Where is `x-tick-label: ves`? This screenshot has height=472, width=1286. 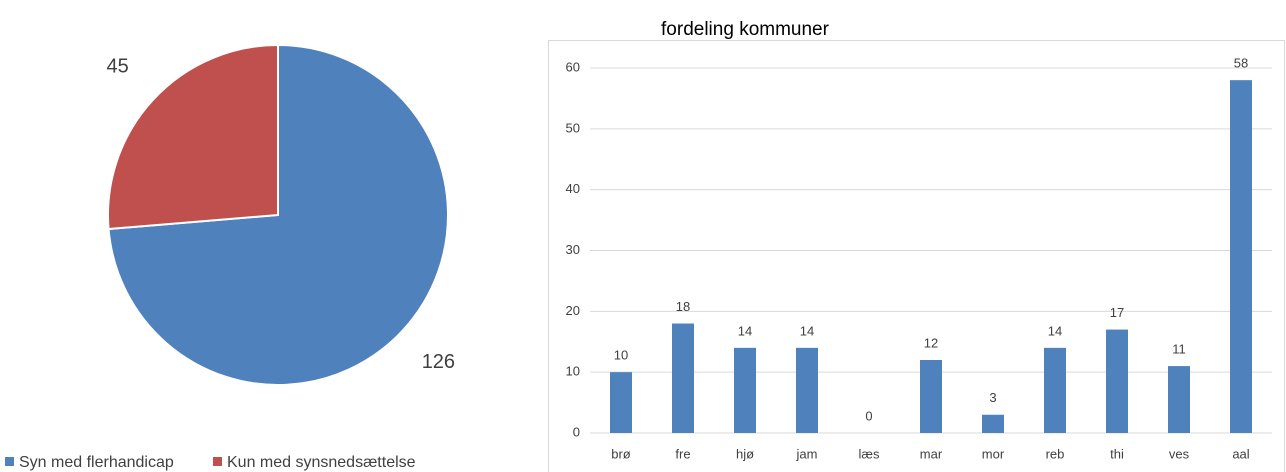
x-tick-label: ves is located at coordinates (1179, 453).